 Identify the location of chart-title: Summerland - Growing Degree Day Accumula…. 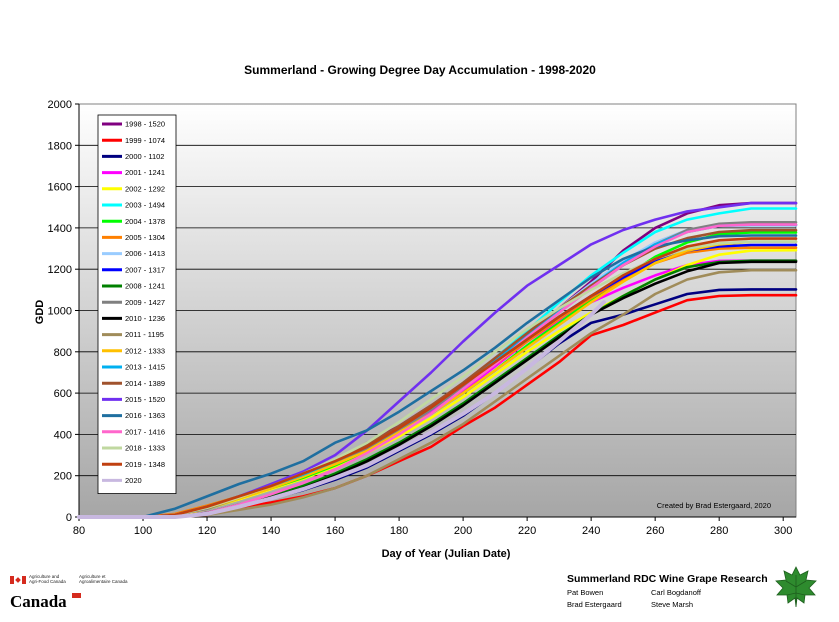
(420, 70).